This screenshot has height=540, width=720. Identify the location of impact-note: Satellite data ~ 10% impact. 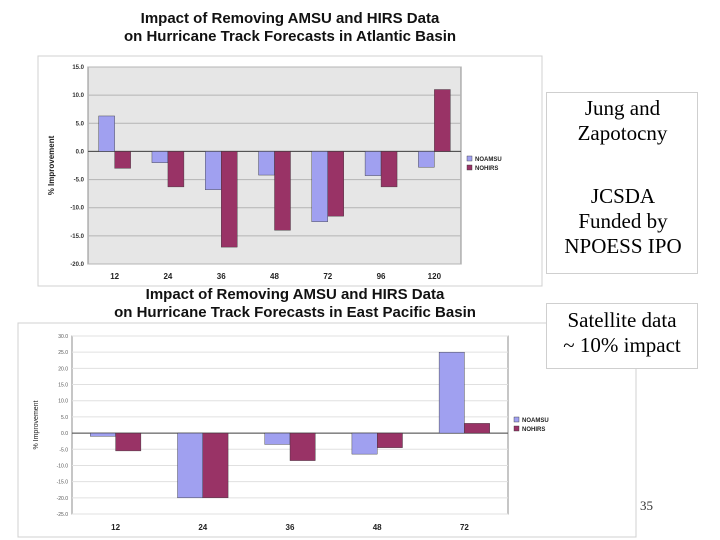
(622, 333).